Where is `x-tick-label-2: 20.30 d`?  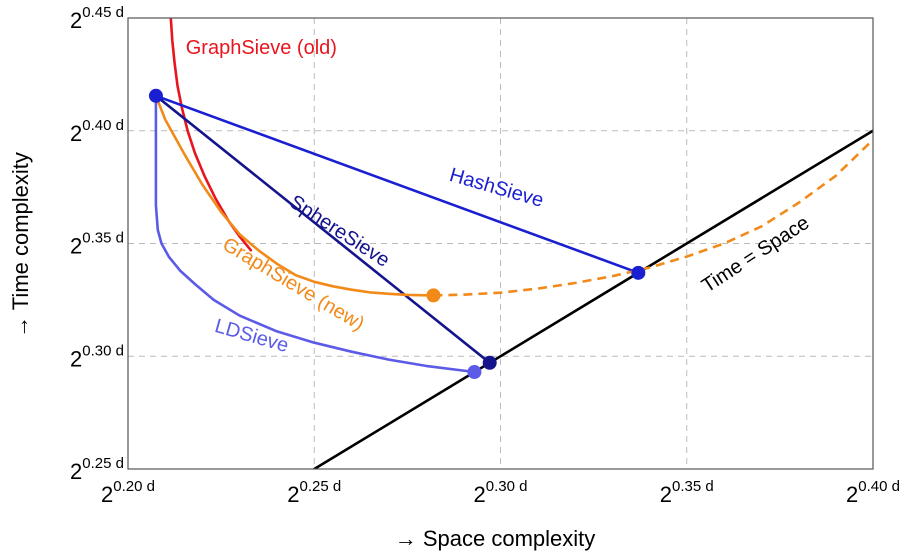
x-tick-label-2: 20.30 d is located at coordinates (501, 492).